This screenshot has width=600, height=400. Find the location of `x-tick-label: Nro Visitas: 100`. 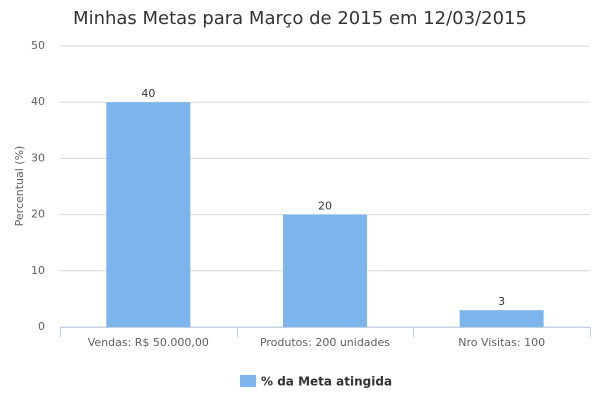

x-tick-label: Nro Visitas: 100 is located at coordinates (501, 342).